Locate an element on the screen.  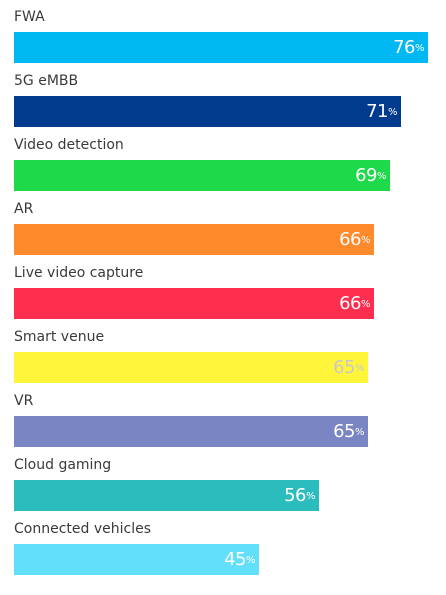
value-label: 56% is located at coordinates (299, 496).